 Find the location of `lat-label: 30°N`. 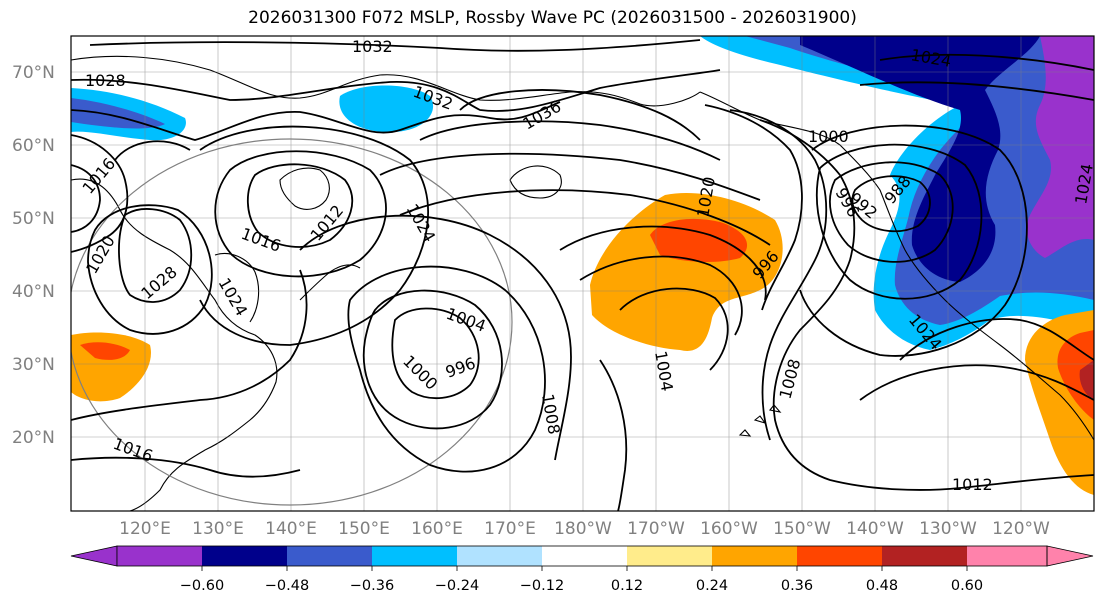

lat-label: 30°N is located at coordinates (33, 365).